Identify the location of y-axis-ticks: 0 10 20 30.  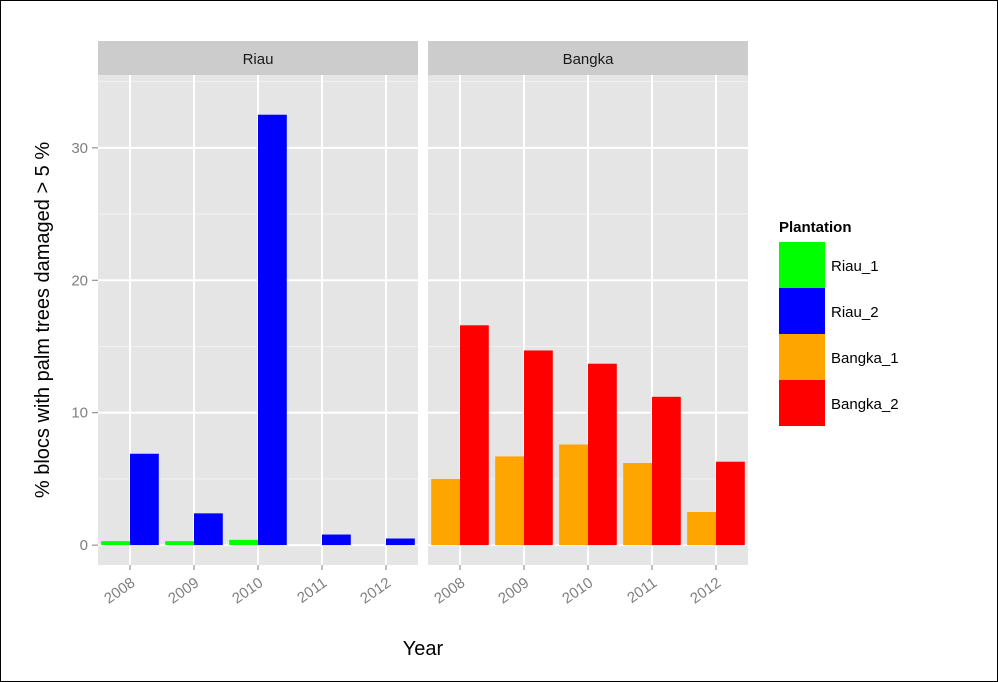
(84, 347).